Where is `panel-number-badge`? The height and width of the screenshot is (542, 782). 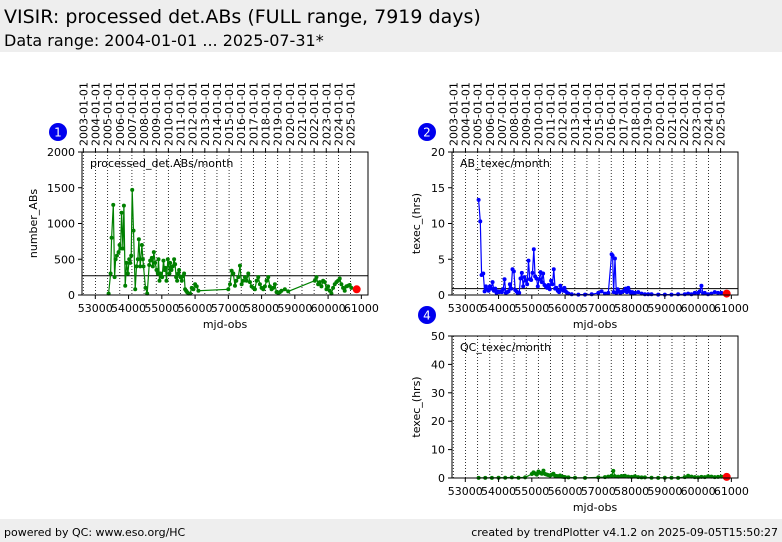 panel-number-badge is located at coordinates (58, 132).